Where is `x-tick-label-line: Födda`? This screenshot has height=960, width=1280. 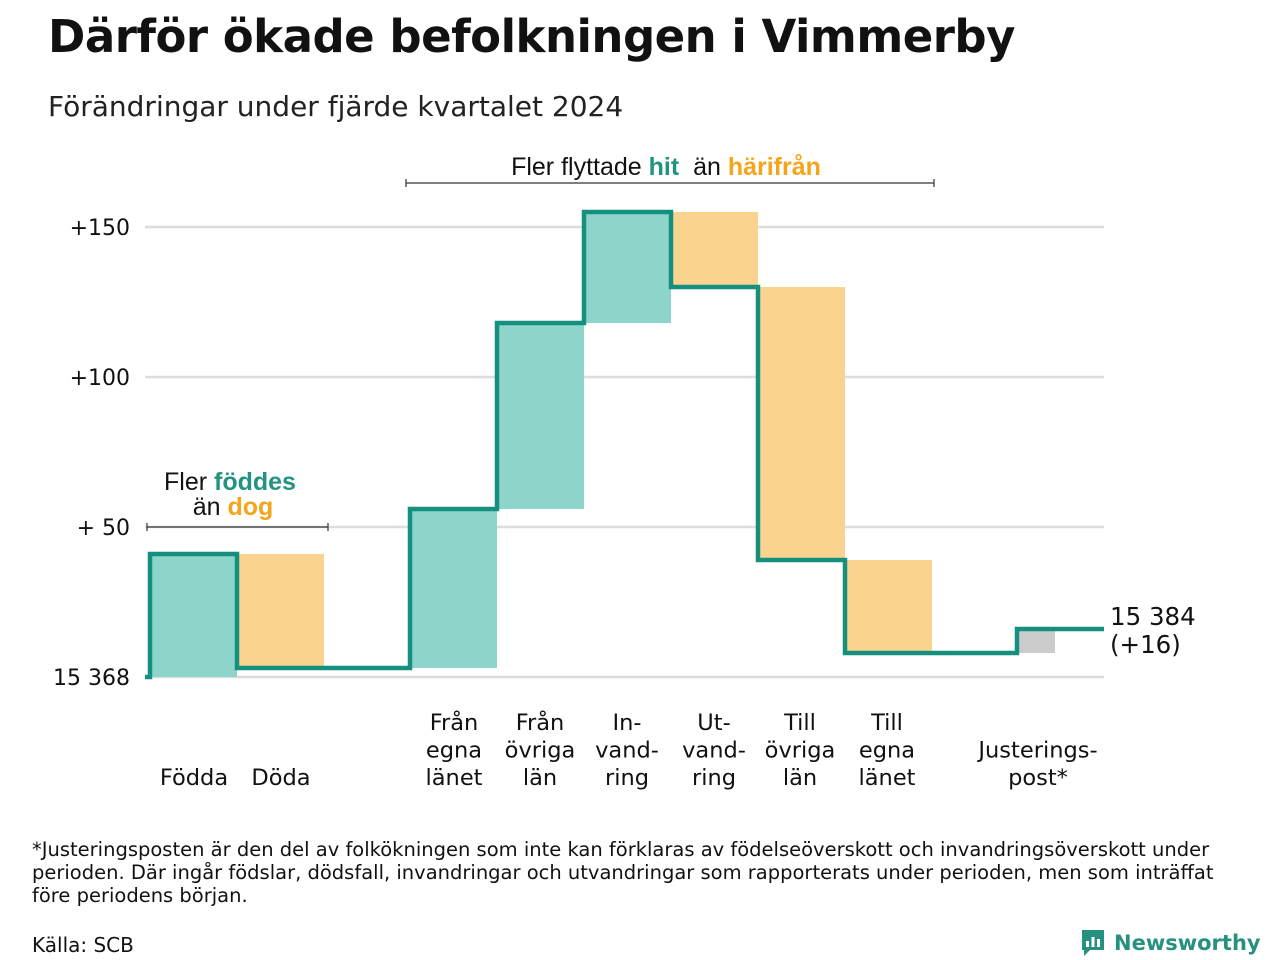 x-tick-label-line: Födda is located at coordinates (194, 778).